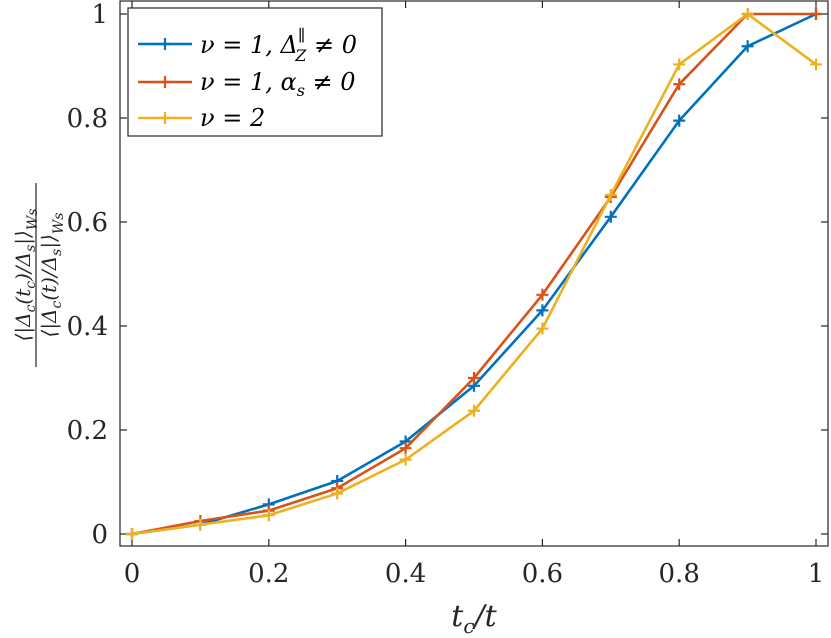 This screenshot has width=831, height=638. I want to click on x-tick-label: 0.6, so click(542, 574).